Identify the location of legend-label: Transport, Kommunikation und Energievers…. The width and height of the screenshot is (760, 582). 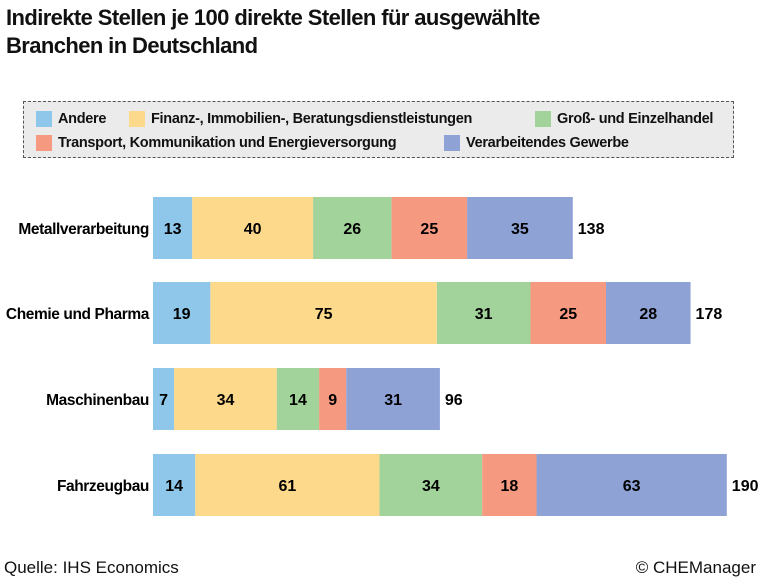
(227, 143).